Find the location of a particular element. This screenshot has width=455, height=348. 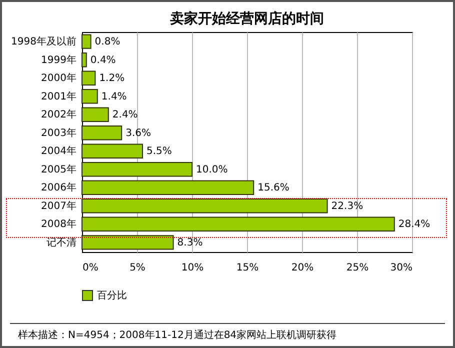

text: 2.4% is located at coordinates (125, 115).